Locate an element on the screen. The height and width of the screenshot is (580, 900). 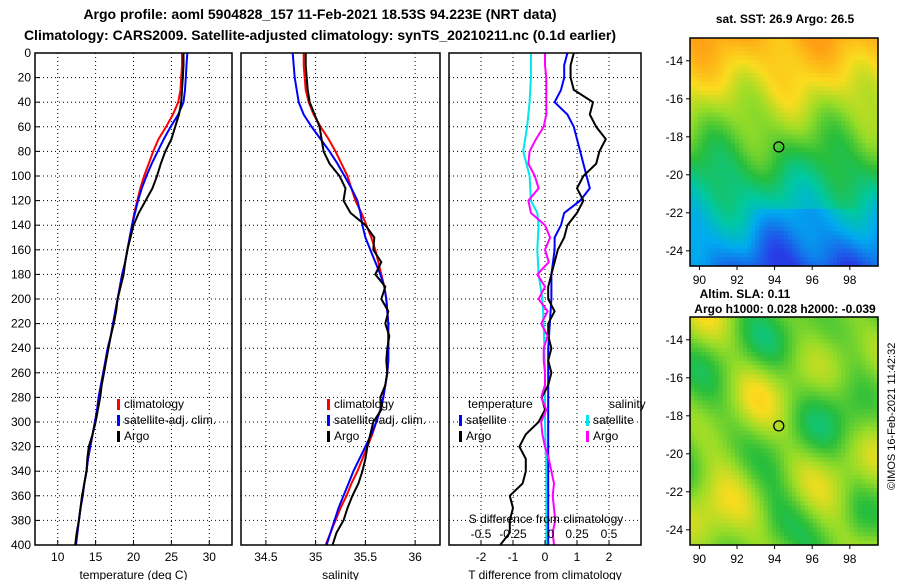
temp-argo-line is located at coordinates (129, 299).